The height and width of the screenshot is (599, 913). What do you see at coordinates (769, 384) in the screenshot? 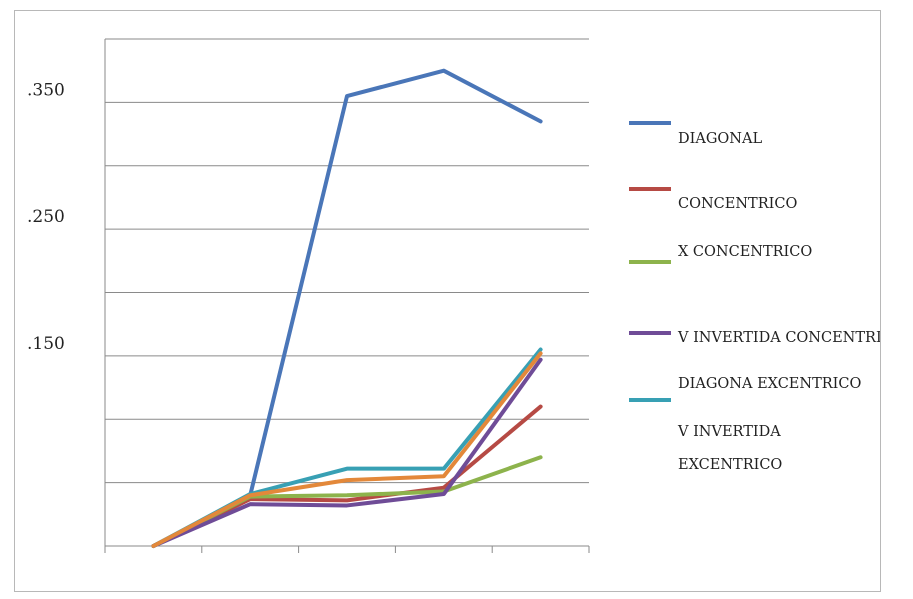
I see `legend-label: DIAGONA EXCENTRICO` at bounding box center [769, 384].